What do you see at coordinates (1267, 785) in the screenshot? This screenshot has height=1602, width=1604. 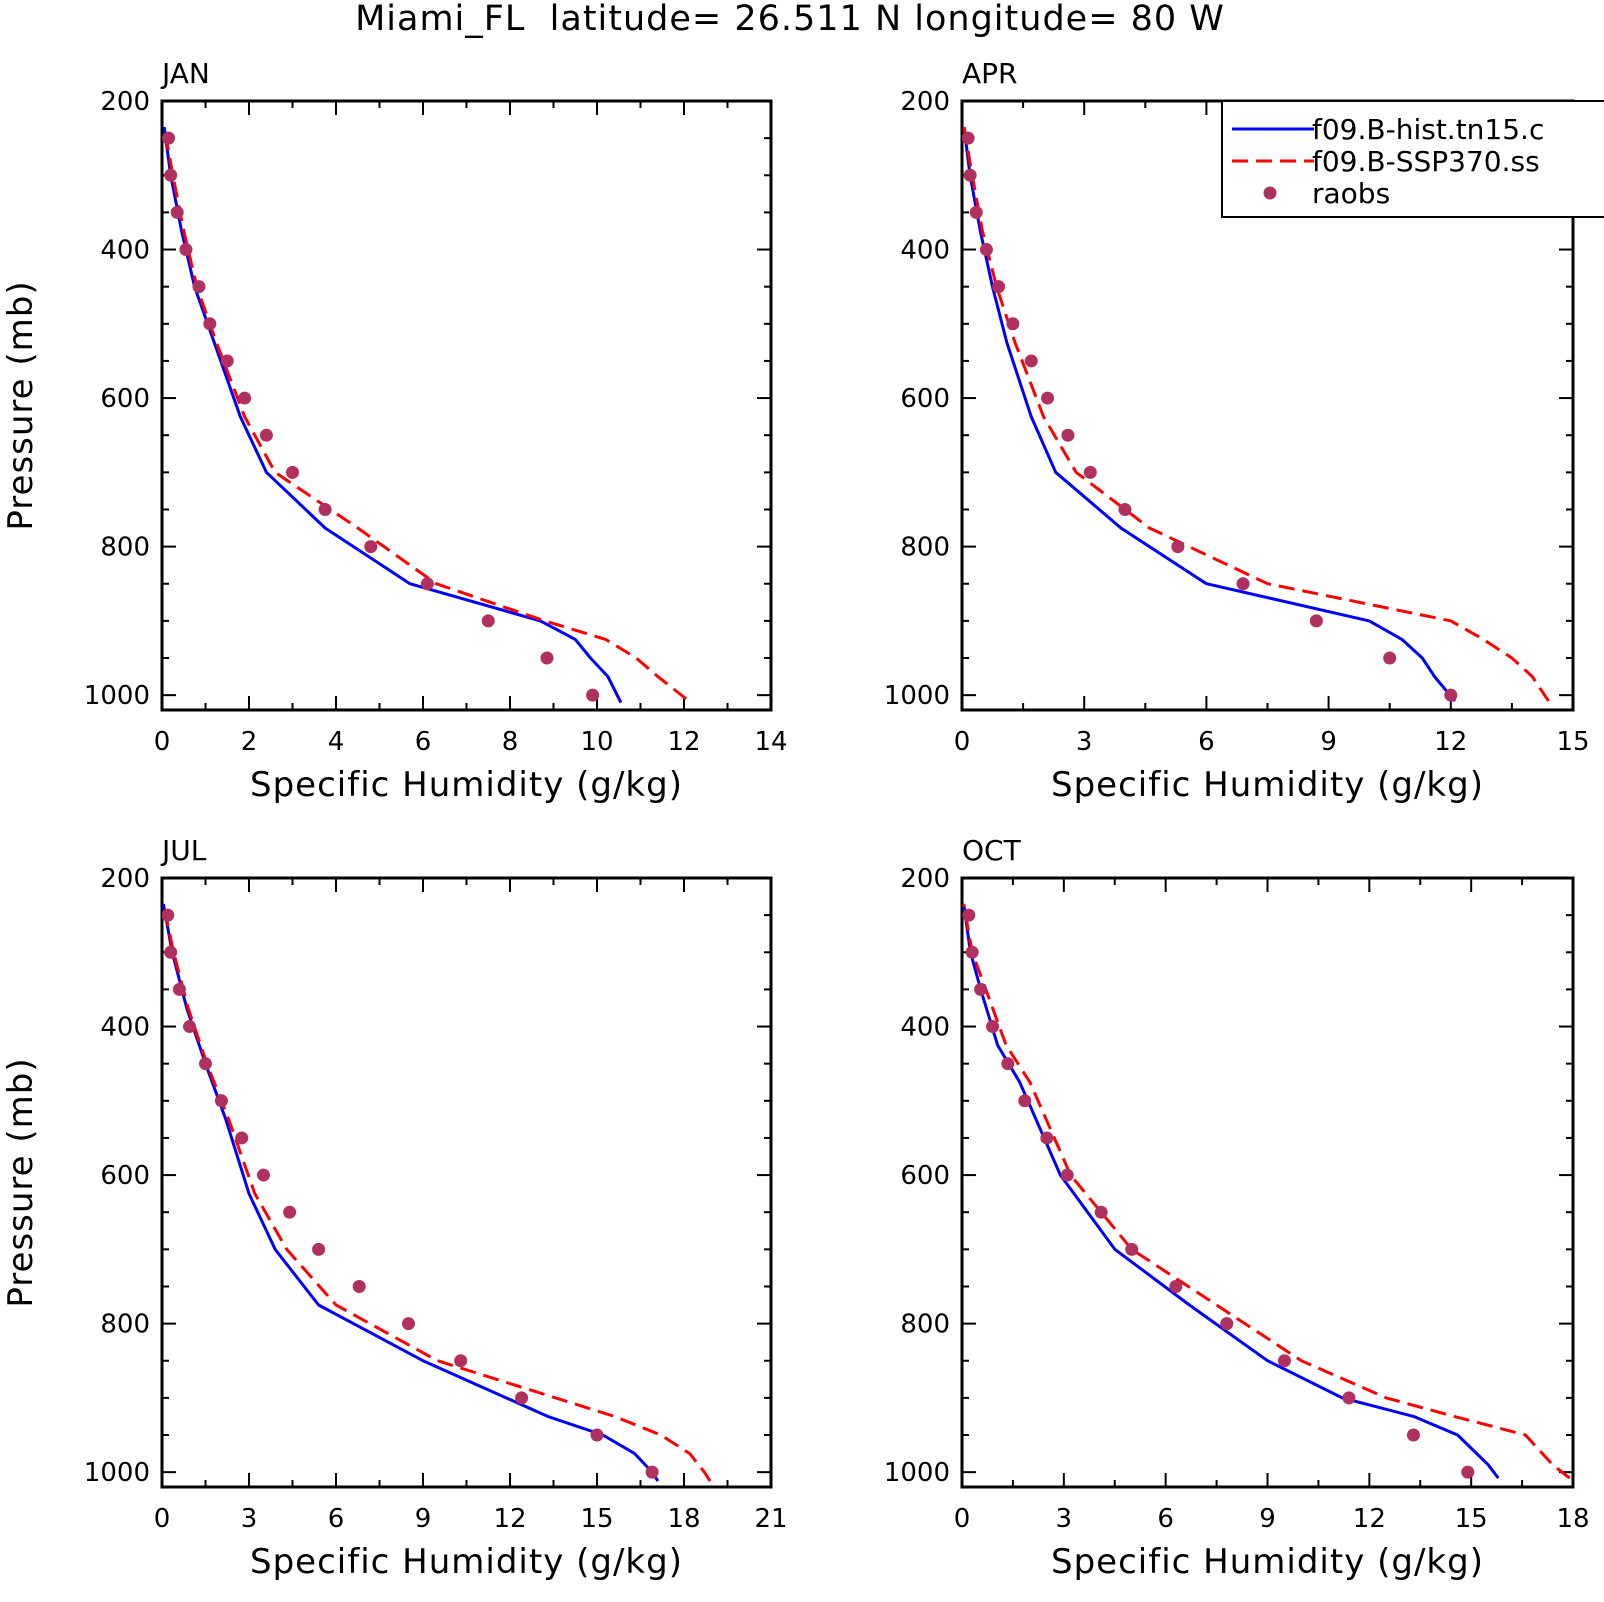 I see `x-axis-label: Specific Humidity (g/kg)` at bounding box center [1267, 785].